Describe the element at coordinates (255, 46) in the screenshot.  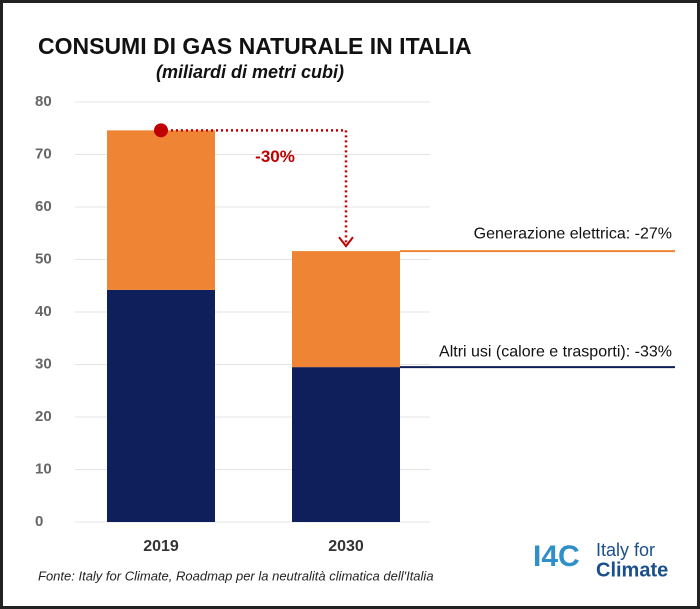
I see `chart-title: CONSUMI DI GAS NATURALE IN ITALIA` at that location.